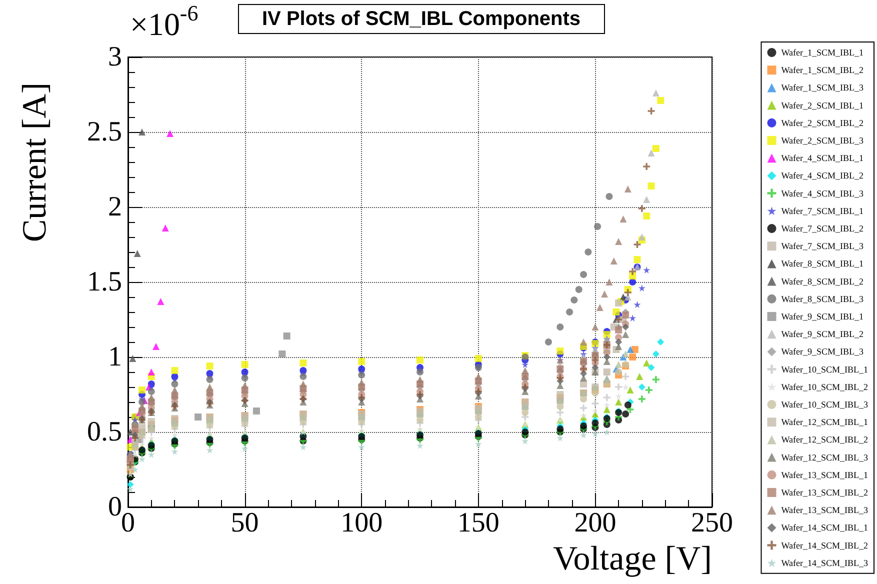  Describe the element at coordinates (824, 510) in the screenshot. I see `legend-label: Wafer_13_SCM_IBL_3` at that location.